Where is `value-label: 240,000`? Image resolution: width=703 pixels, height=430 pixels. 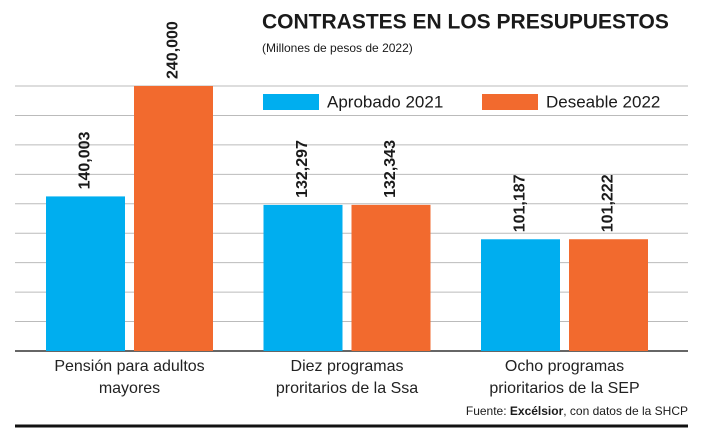
value-label: 240,000 is located at coordinates (173, 50).